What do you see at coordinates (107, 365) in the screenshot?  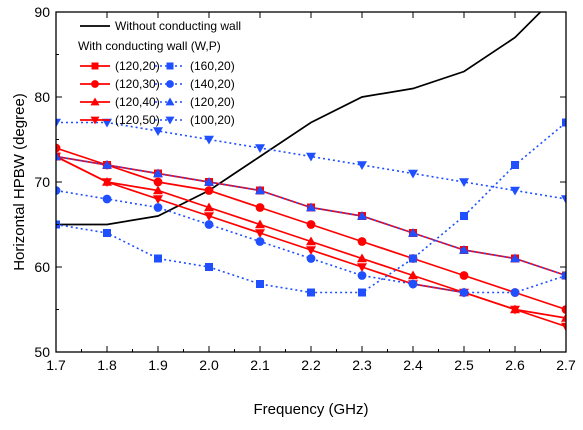 I see `x-tick-label: 1.8` at bounding box center [107, 365].